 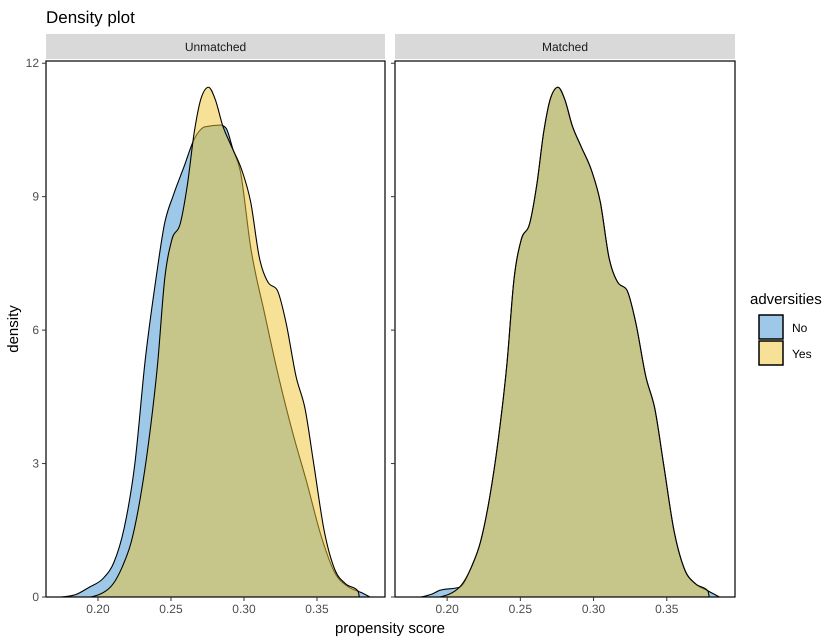 I want to click on y-tick-label: 0, so click(x=36, y=597).